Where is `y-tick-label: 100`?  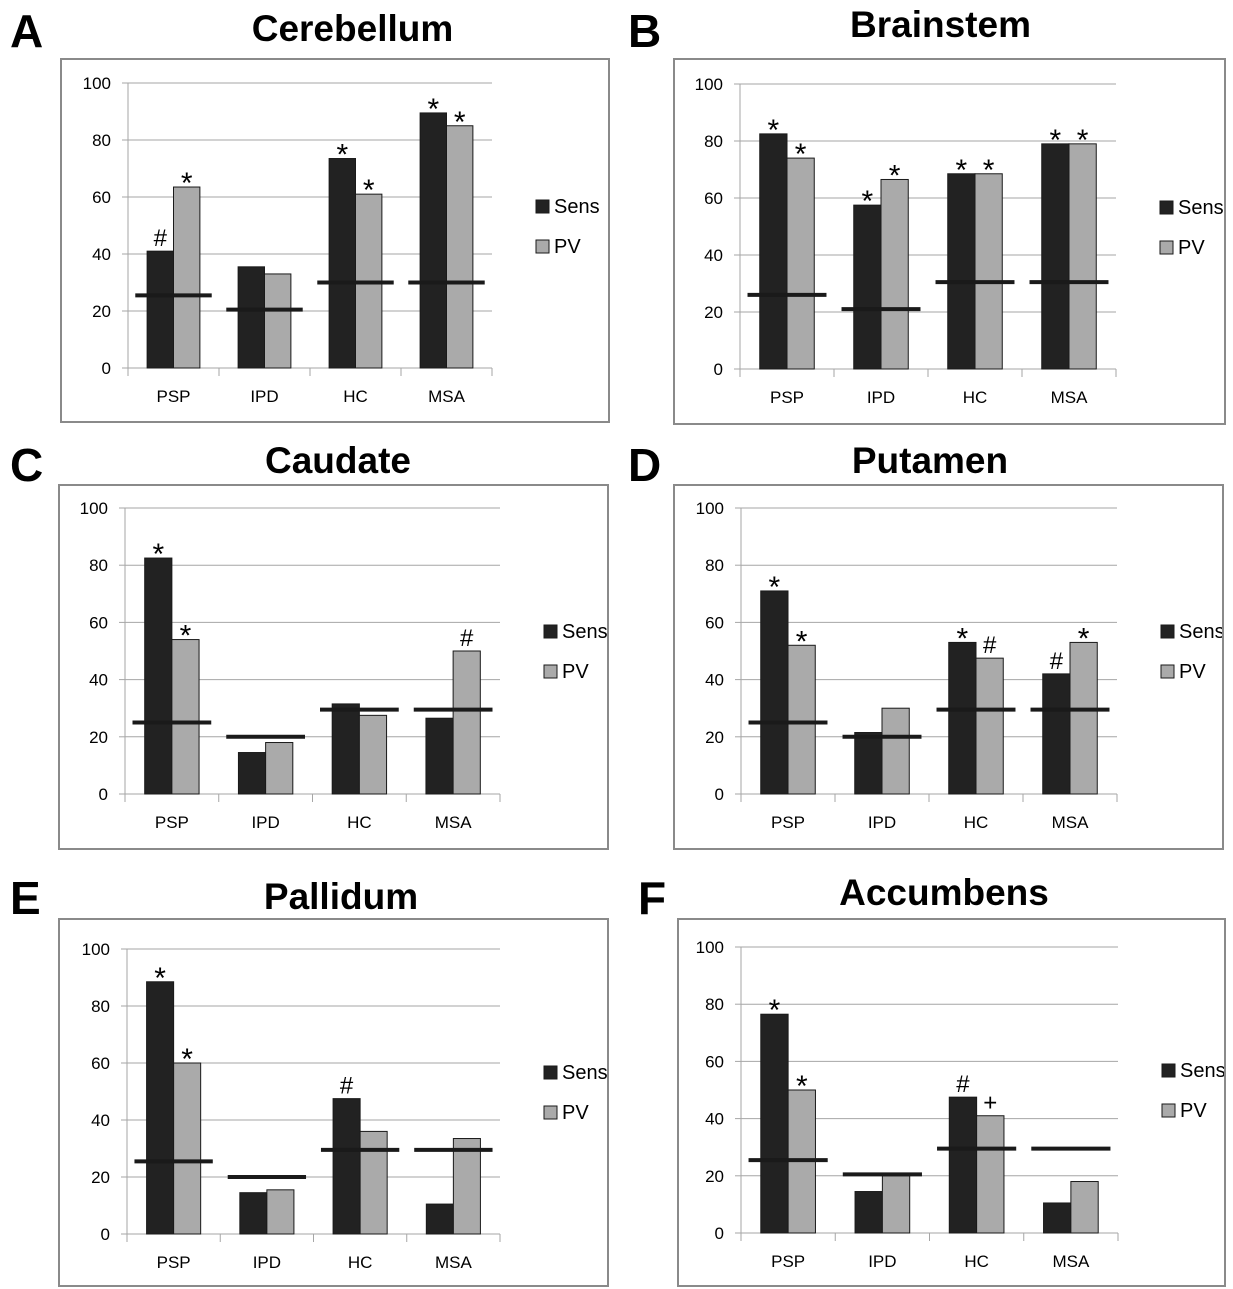
y-tick-label: 100 is located at coordinates (97, 83).